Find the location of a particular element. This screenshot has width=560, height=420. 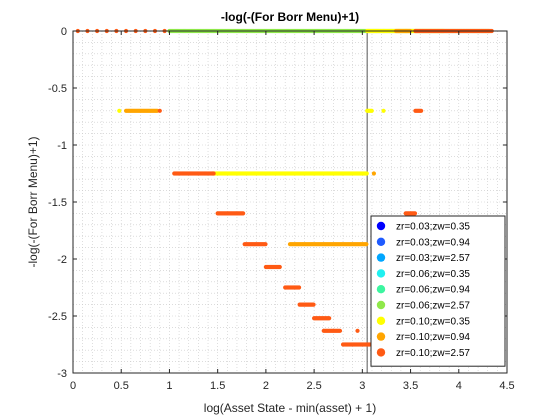

x-tick-label: 3 is located at coordinates (362, 386).